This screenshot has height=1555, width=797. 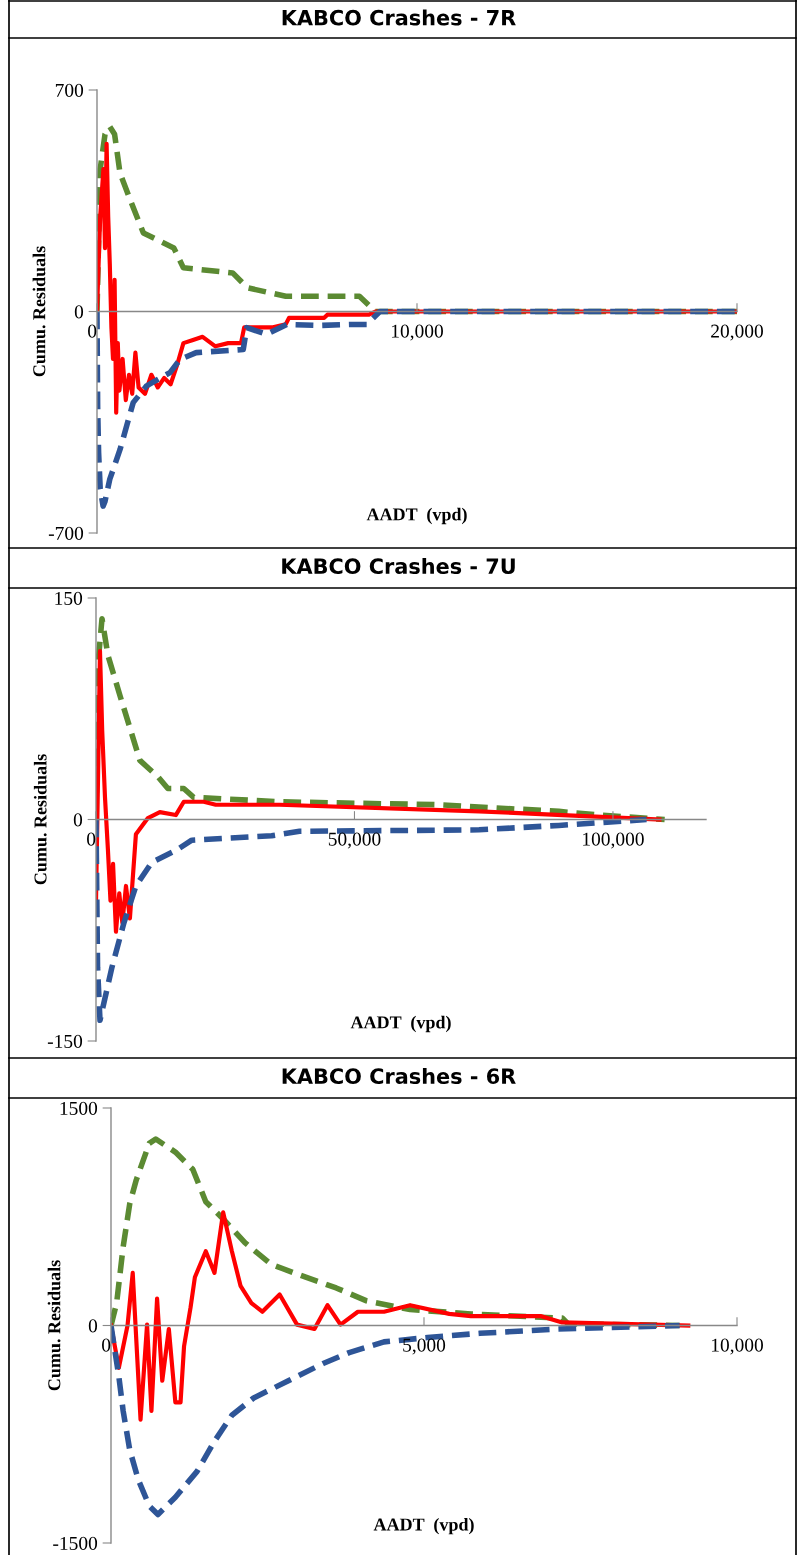 What do you see at coordinates (79, 1108) in the screenshot?
I see `y-tick-label: 1500` at bounding box center [79, 1108].